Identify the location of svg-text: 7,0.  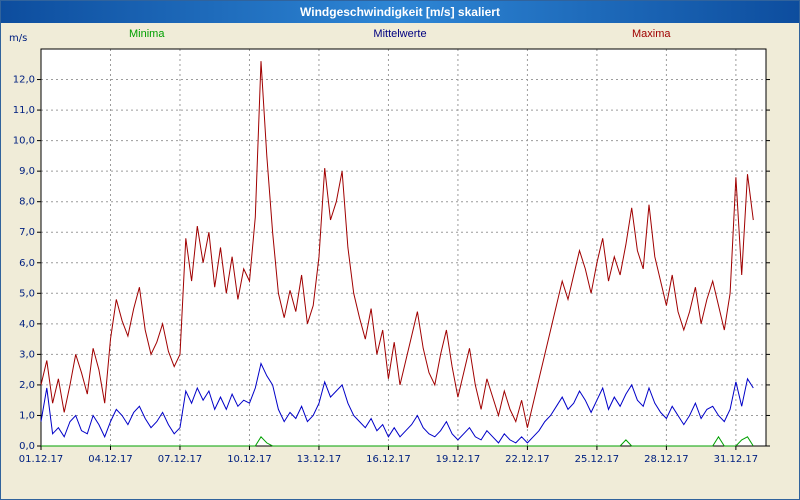
(27, 232).